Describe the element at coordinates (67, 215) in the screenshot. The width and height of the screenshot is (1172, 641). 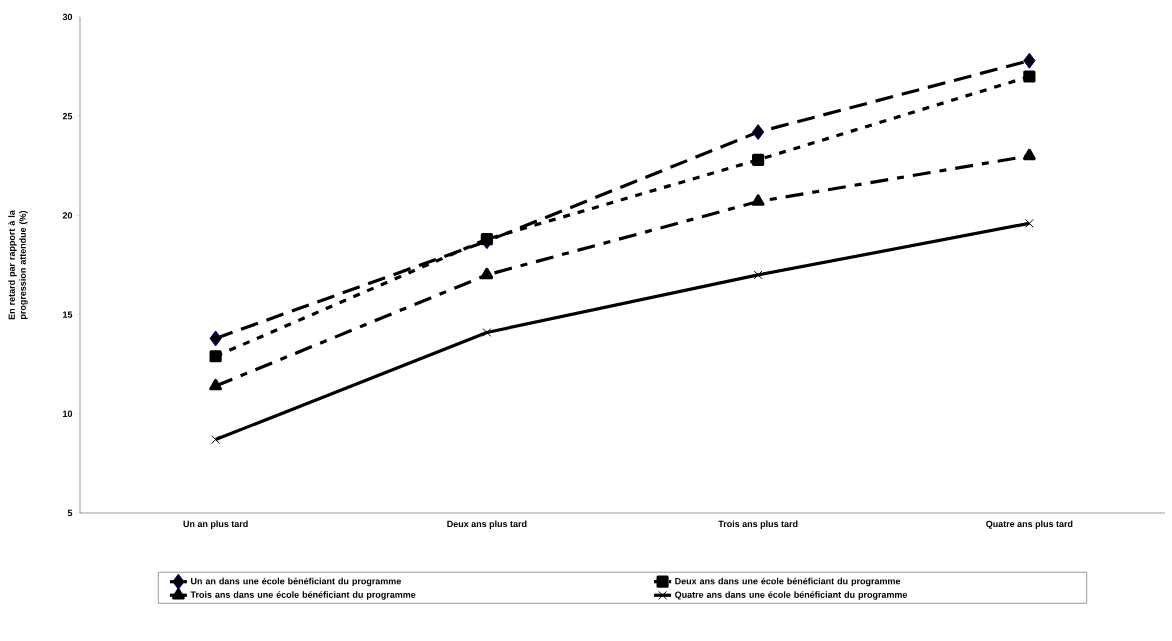
I see `y-tick-label: 20` at that location.